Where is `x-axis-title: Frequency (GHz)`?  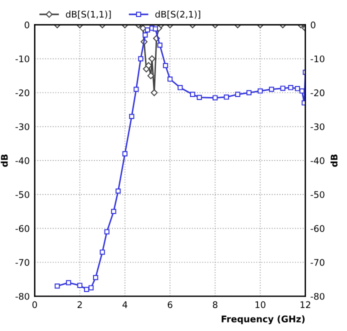 x-axis-title: Frequency (GHz) is located at coordinates (263, 319).